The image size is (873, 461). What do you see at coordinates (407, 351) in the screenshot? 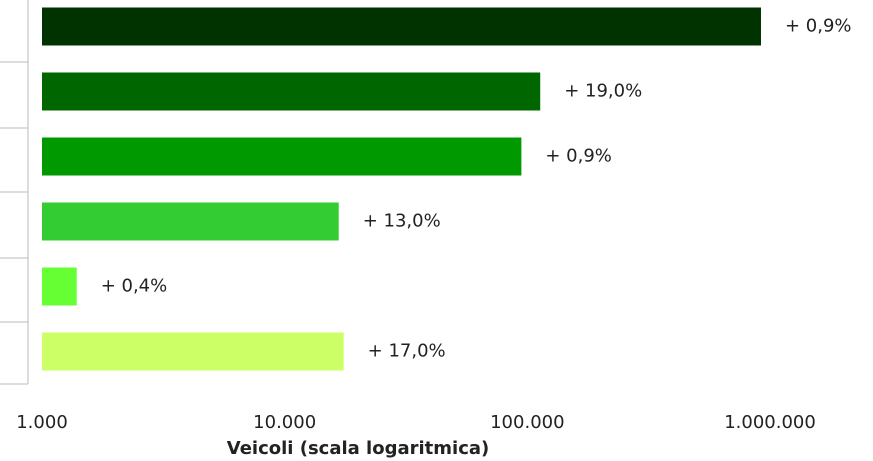
I see `bar-annotation: + 17,0%` at bounding box center [407, 351].